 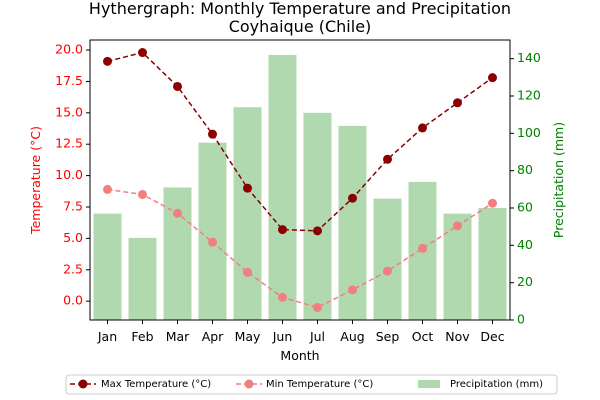 I want to click on legend-precip-label: Precipitation (mm), so click(x=496, y=384).